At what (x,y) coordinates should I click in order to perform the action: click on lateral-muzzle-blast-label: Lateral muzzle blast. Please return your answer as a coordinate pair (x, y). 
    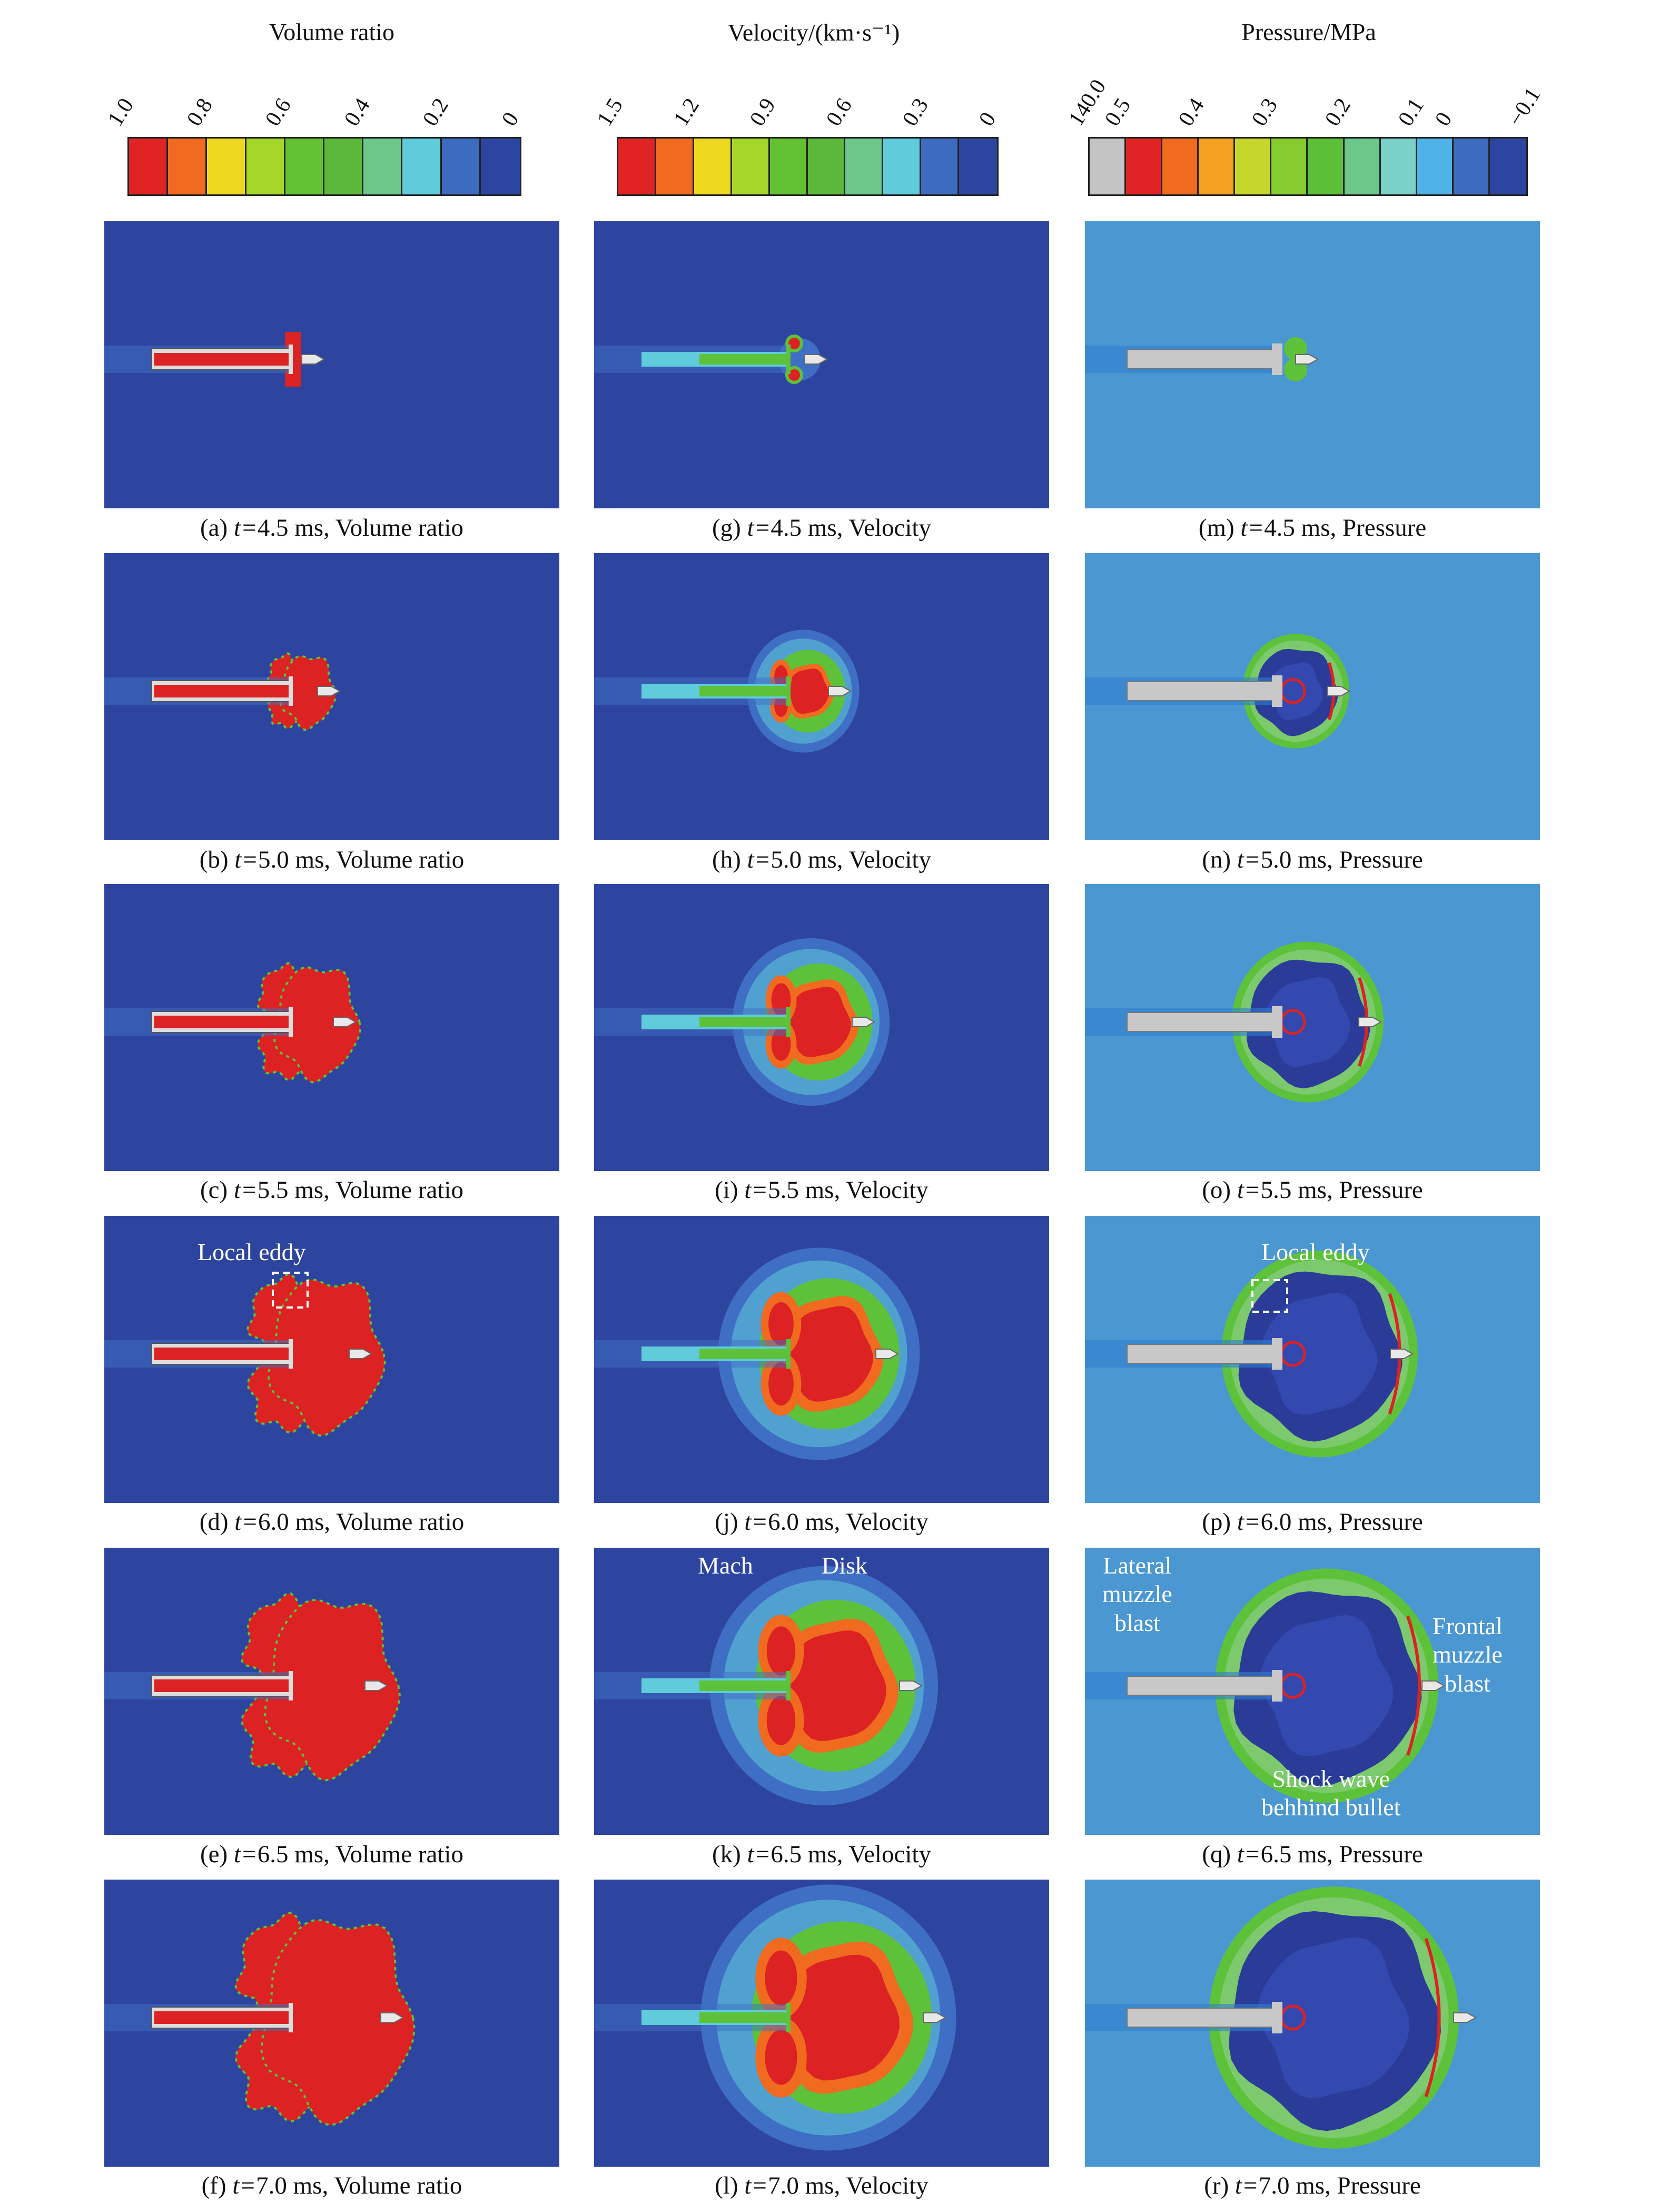
    Looking at the image, I should click on (1137, 1594).